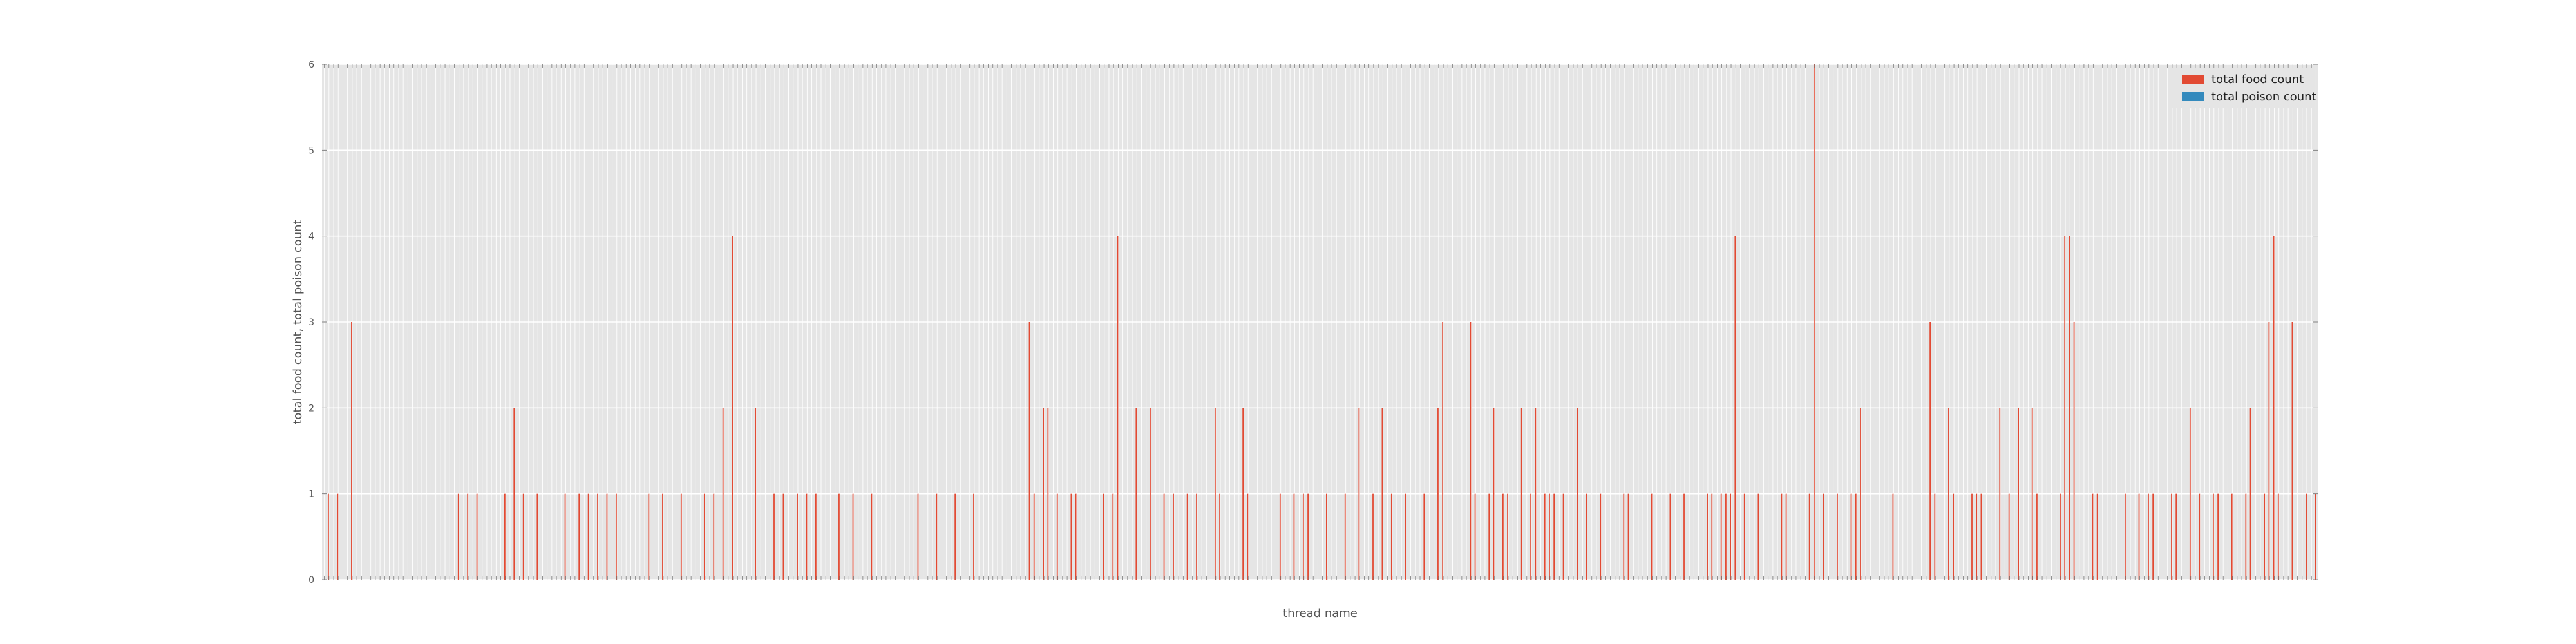 This screenshot has width=2576, height=644. What do you see at coordinates (311, 580) in the screenshot?
I see `y-tick-label: 0` at bounding box center [311, 580].